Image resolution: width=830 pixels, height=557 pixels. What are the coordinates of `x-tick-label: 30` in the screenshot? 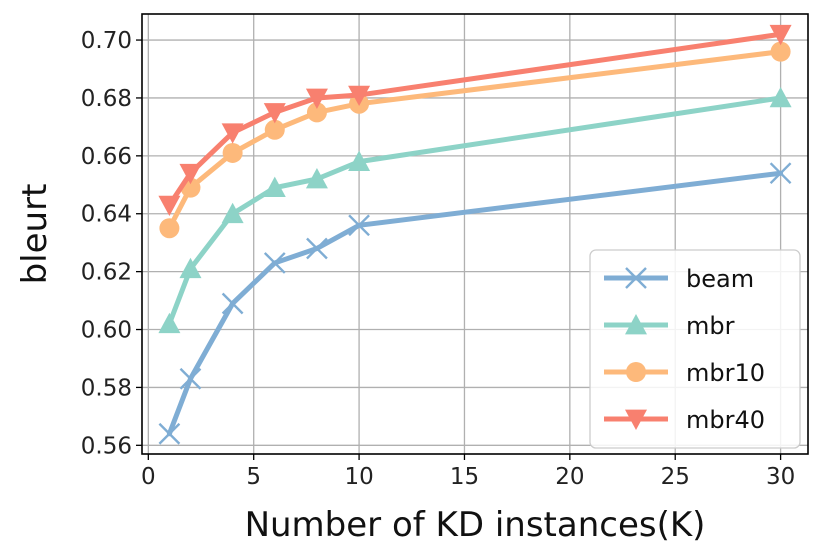 It's located at (780, 477).